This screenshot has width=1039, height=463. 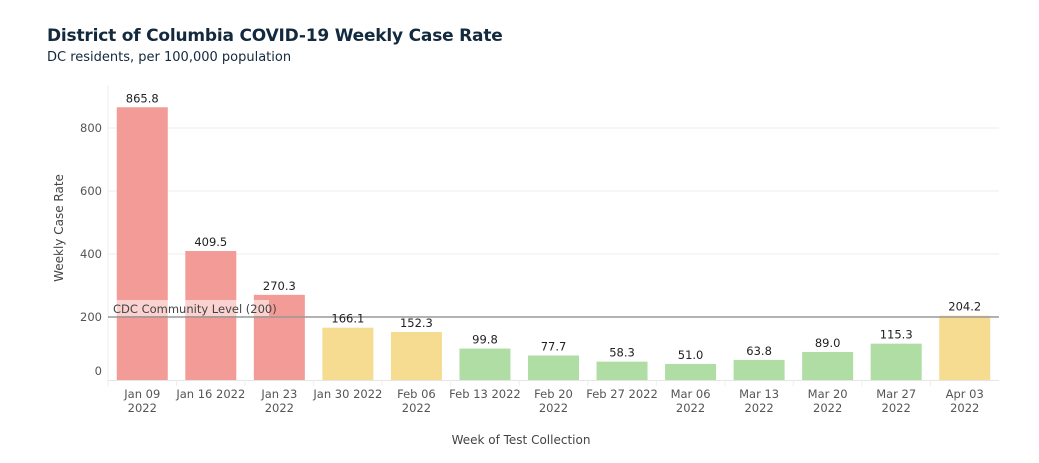 What do you see at coordinates (91, 191) in the screenshot?
I see `y-tick-label: 600` at bounding box center [91, 191].